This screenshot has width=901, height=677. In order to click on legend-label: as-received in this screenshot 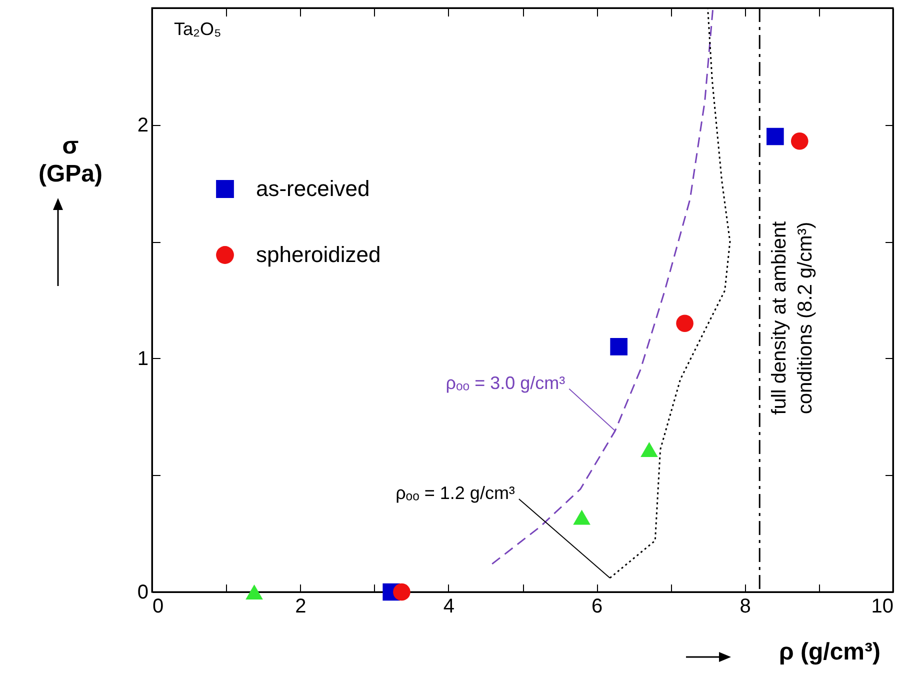, I will do `click(313, 188)`.